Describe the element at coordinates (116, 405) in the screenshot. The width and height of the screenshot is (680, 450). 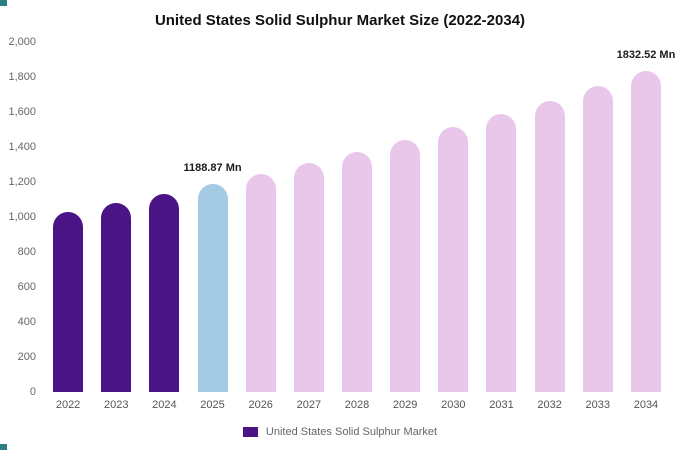
I see `x-axis-label: 2023` at that location.